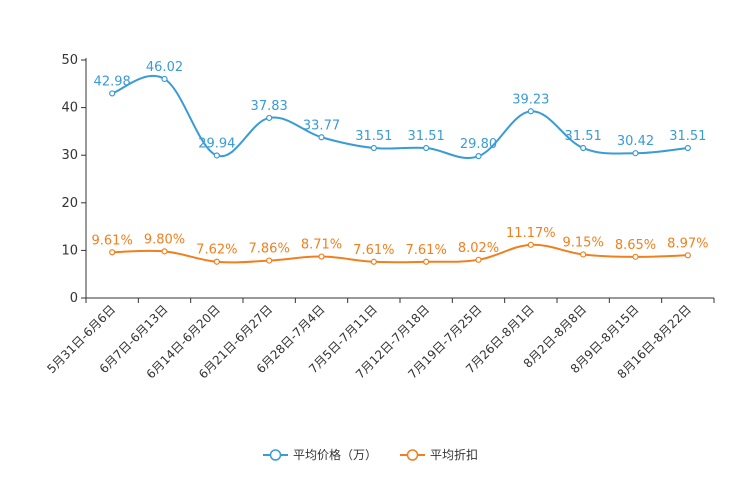 This screenshot has height=496, width=744. Describe the element at coordinates (69, 250) in the screenshot. I see `y-tick-label: 10` at that location.